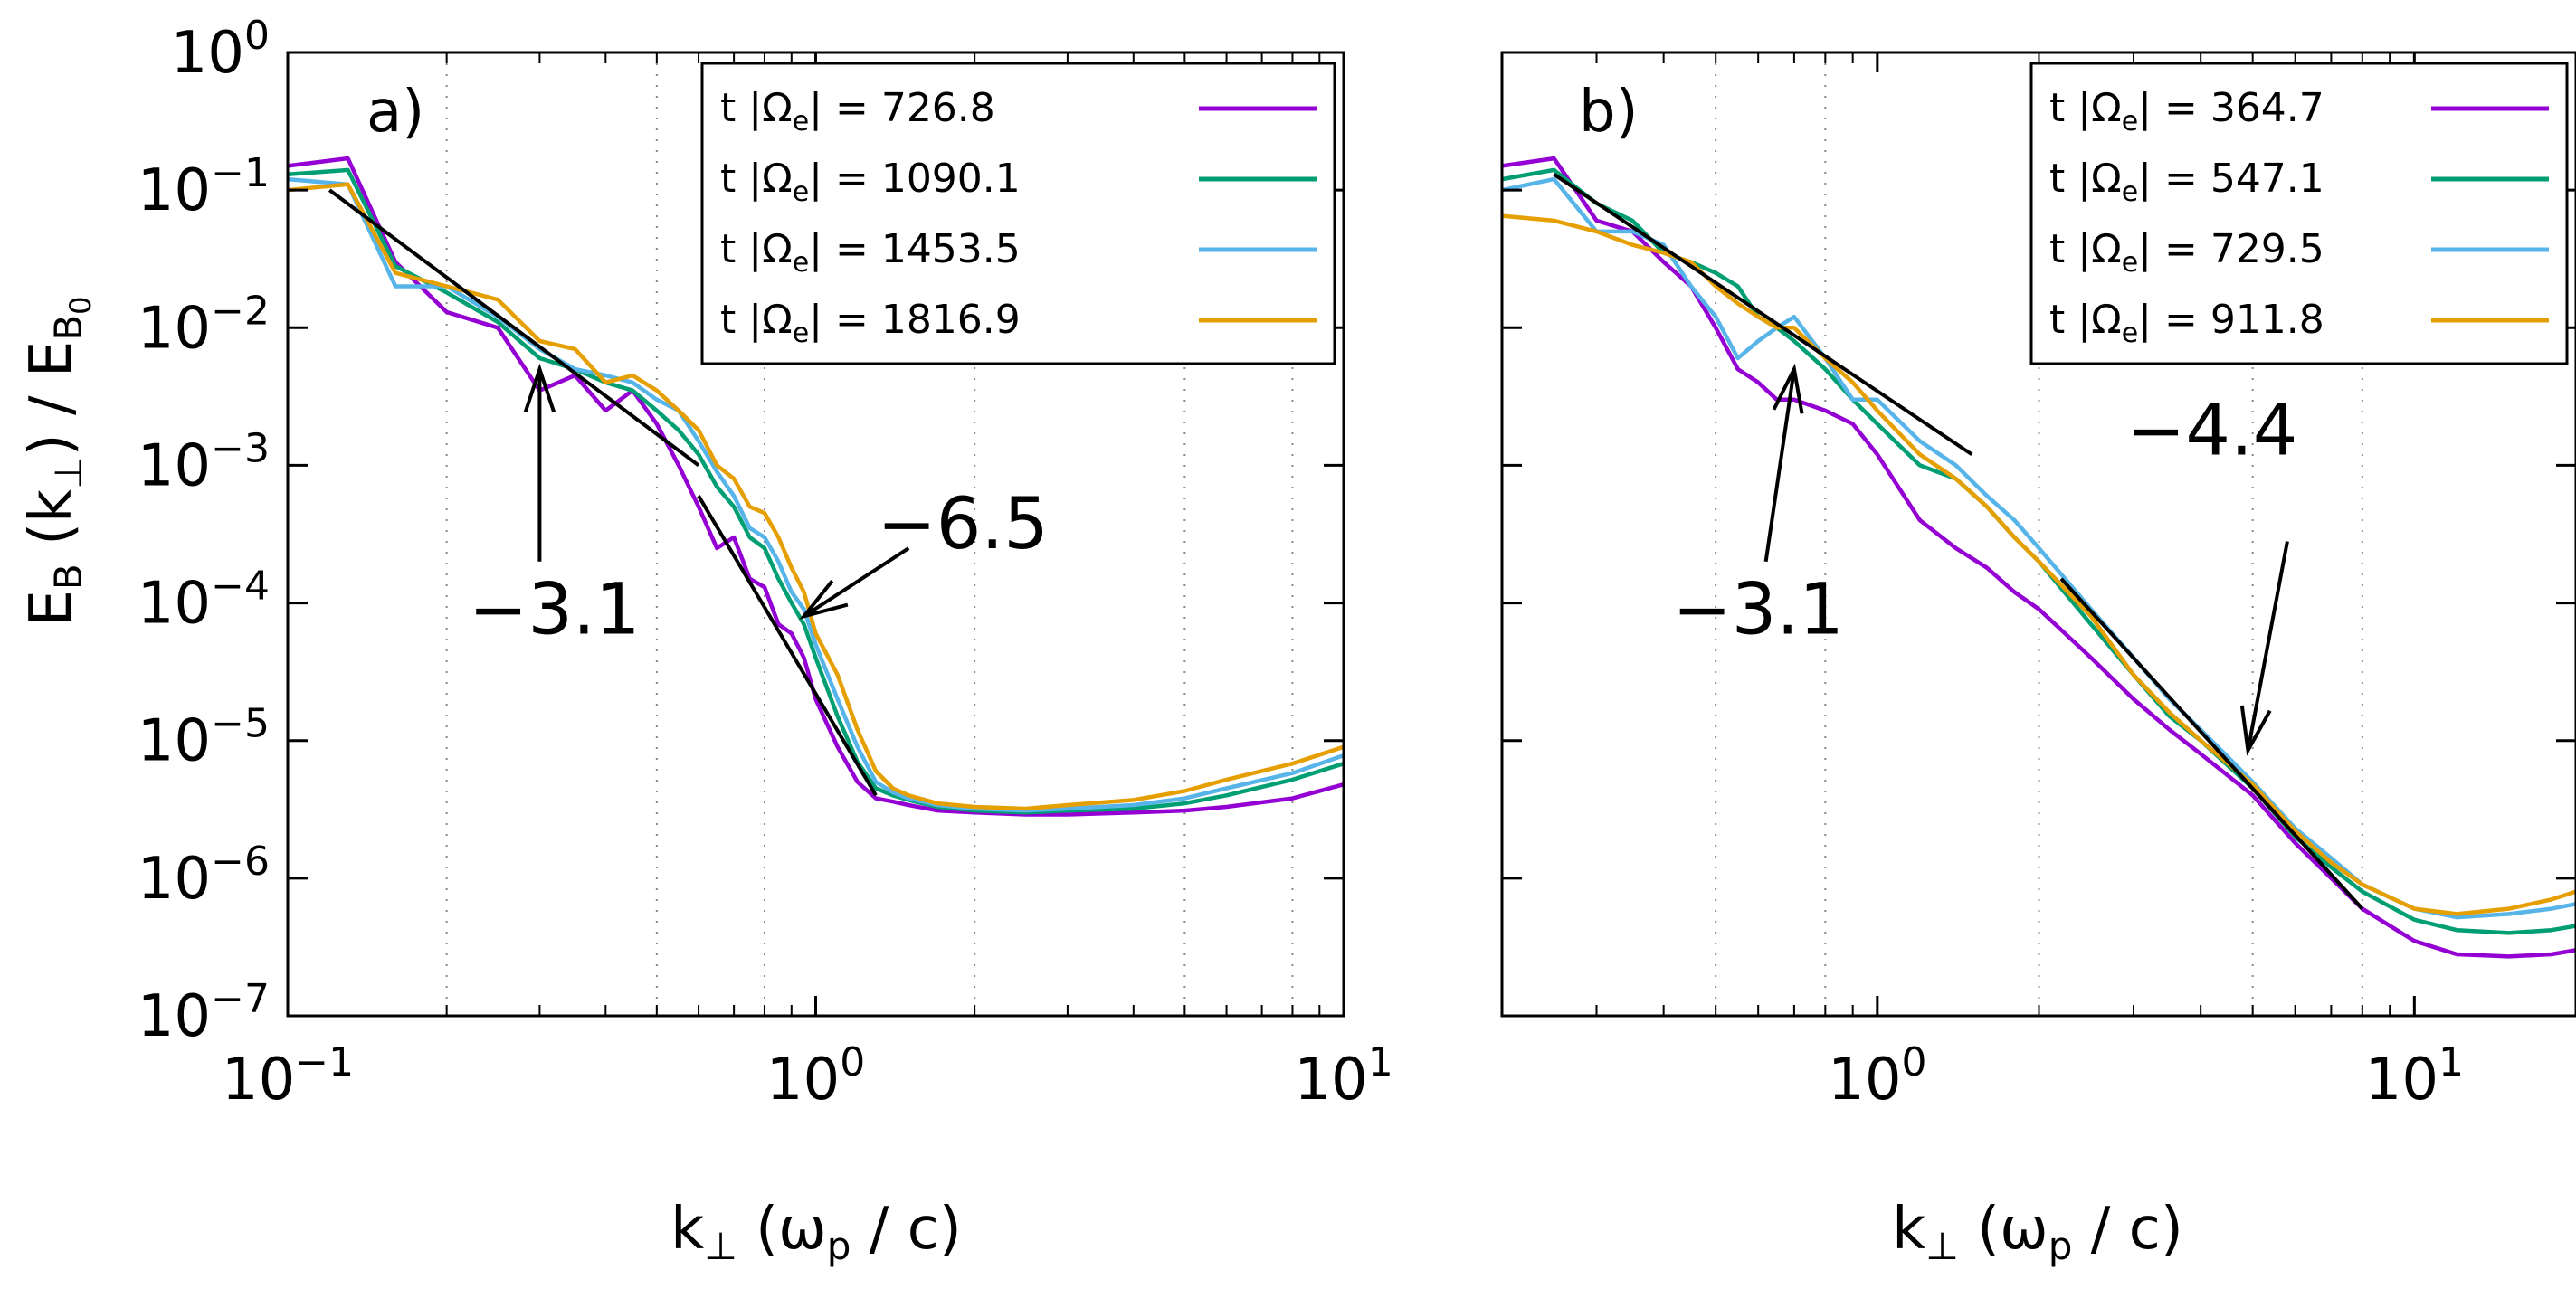  I want to click on legend-label-4: t |Ωe| = 1816.9, so click(870, 323).